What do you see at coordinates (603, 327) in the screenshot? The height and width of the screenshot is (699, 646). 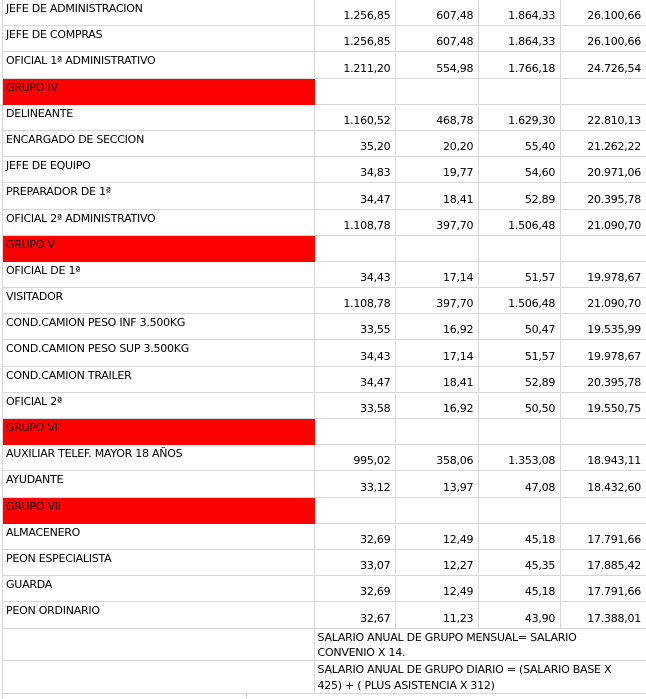 I see `value-cell: 19.535,99` at bounding box center [603, 327].